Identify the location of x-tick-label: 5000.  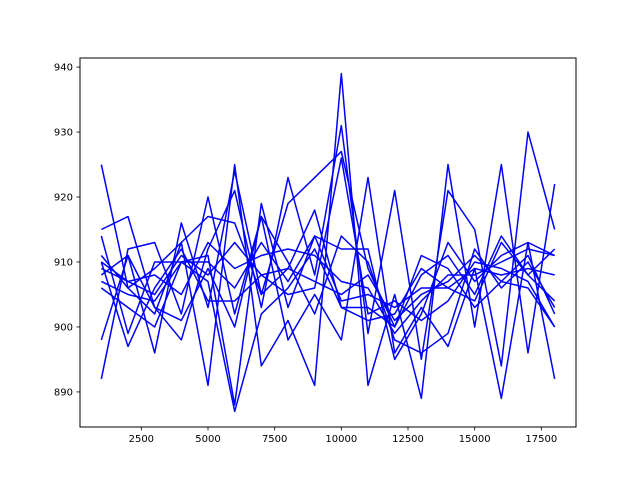
(207, 439).